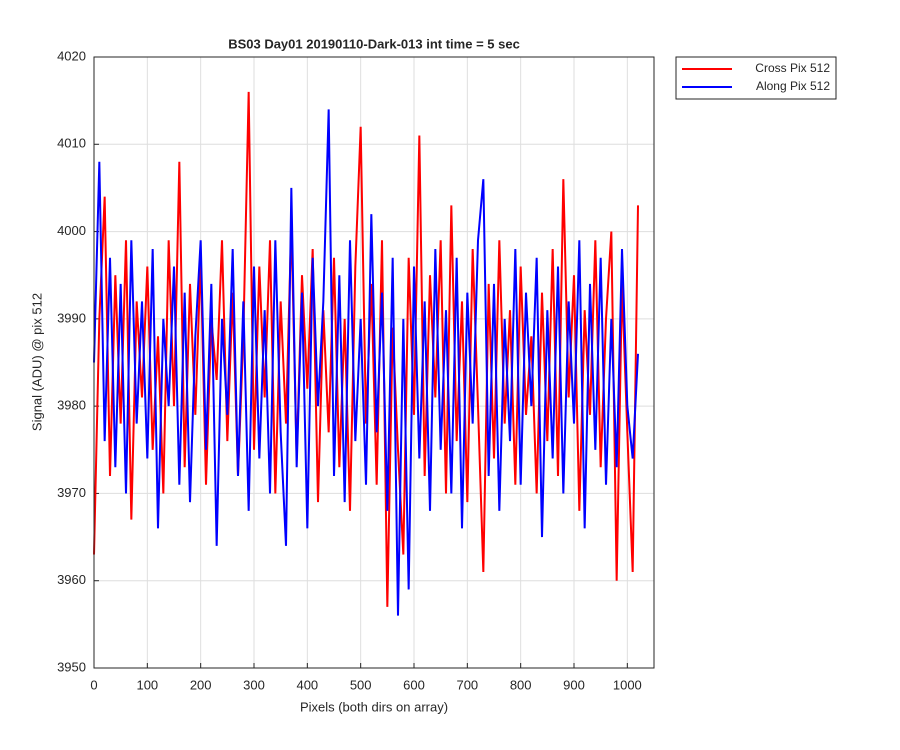 Image resolution: width=900 pixels, height=750 pixels. Describe the element at coordinates (254, 684) in the screenshot. I see `x-tick-label: 300` at that location.